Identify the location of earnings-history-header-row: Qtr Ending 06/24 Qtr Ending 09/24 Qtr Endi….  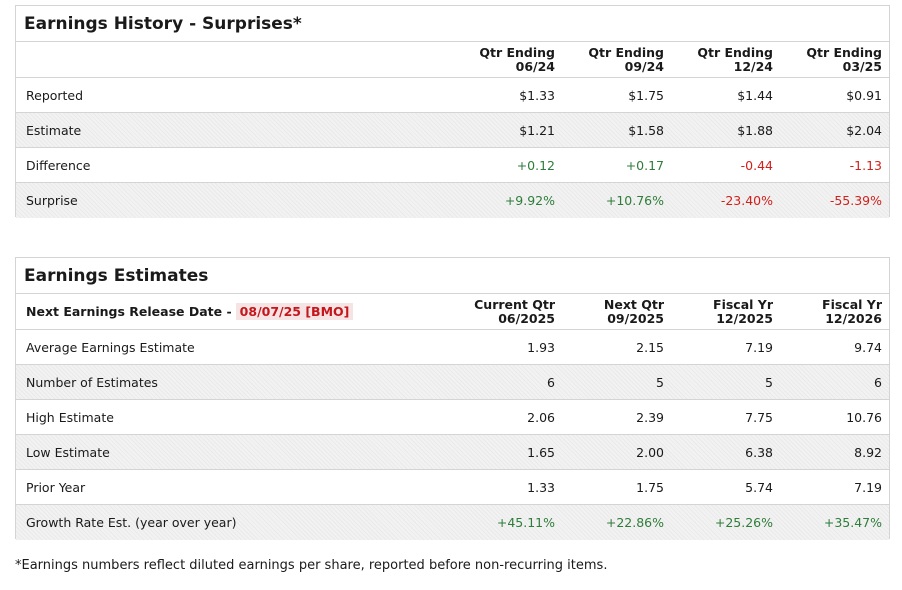
(452, 60).